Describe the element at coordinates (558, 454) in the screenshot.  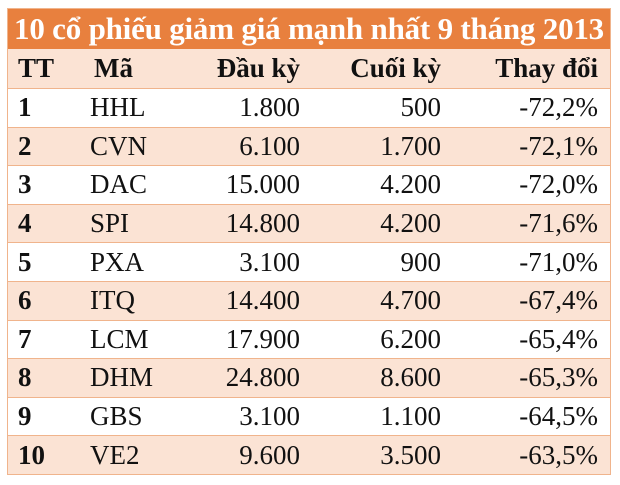
I see `cell-change: -63,5%` at that location.